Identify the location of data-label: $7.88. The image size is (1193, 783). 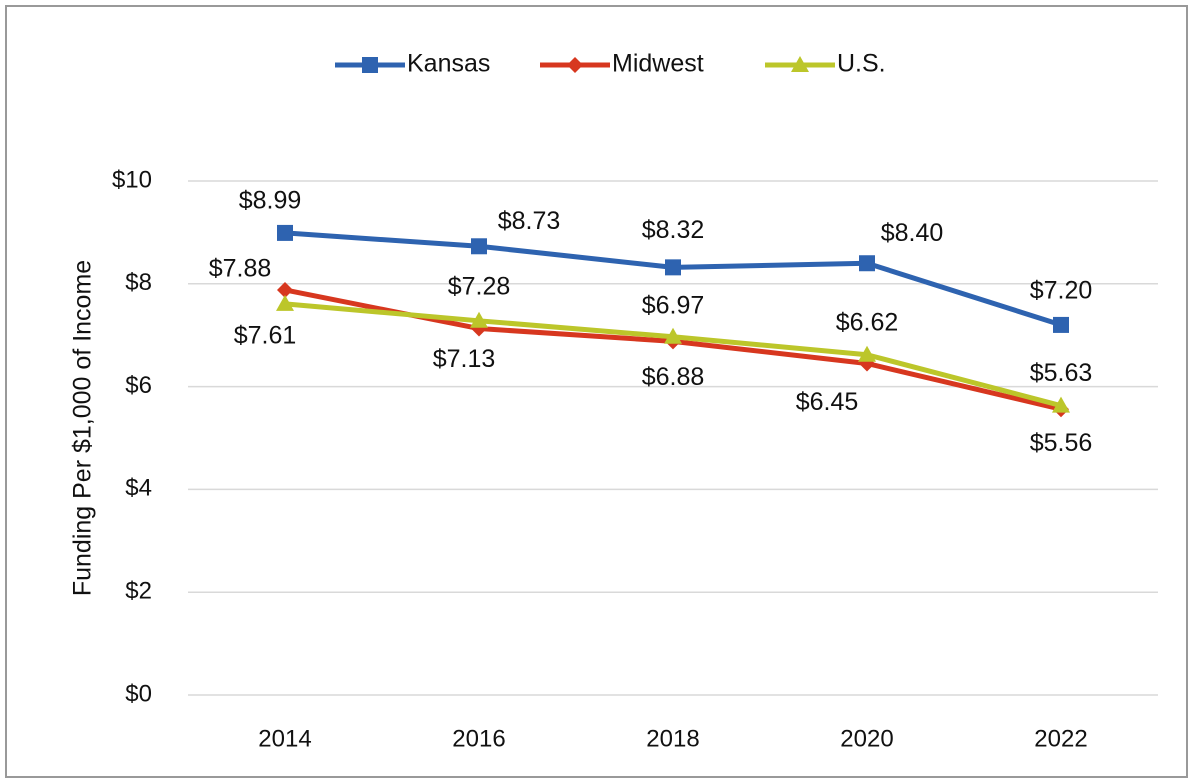
(240, 269).